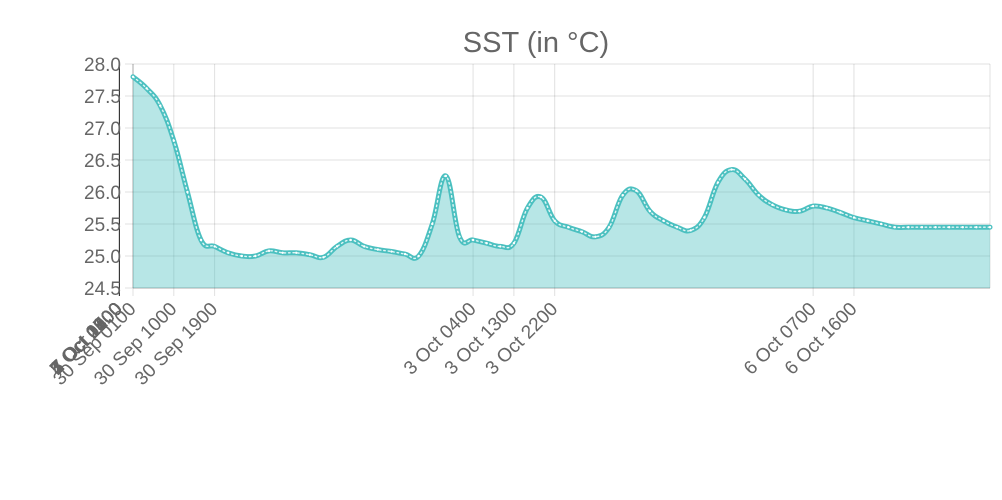 The width and height of the screenshot is (1002, 500). I want to click on y-tick-label: 27.5, so click(102, 97).